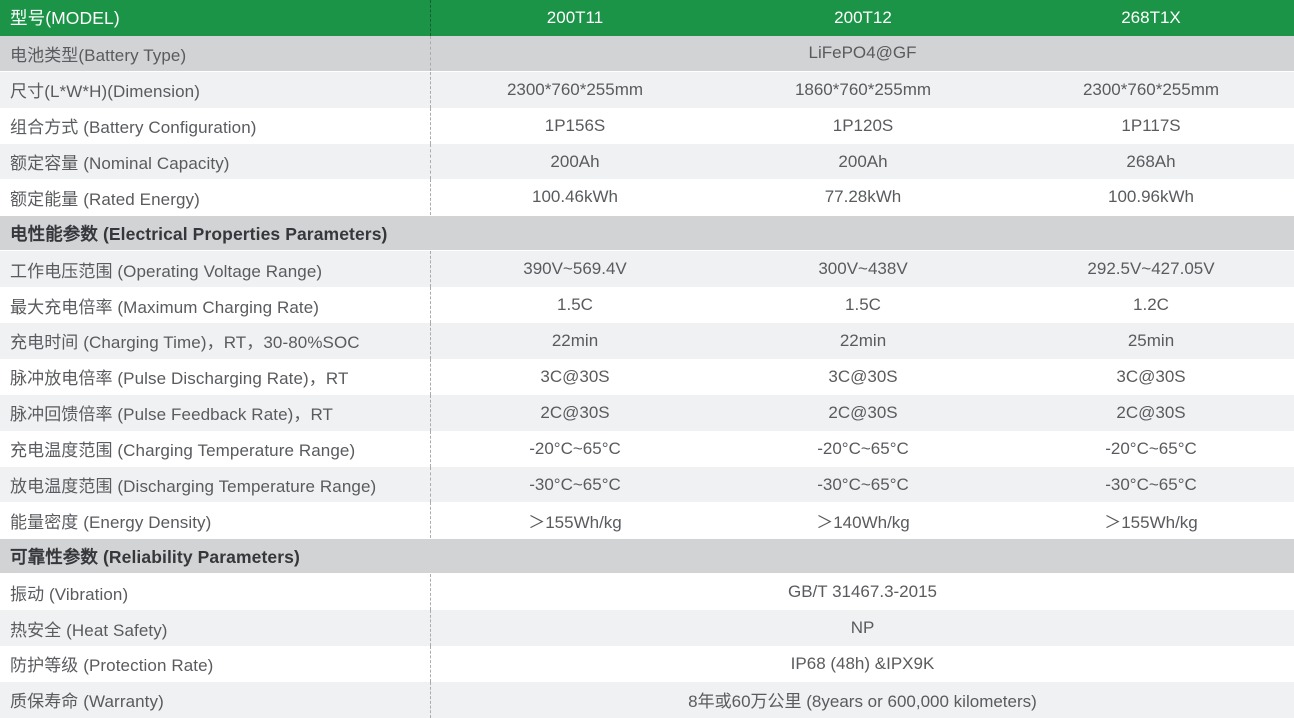  I want to click on column-separator: 200Ah 200Ah 268Ah, so click(862, 161).